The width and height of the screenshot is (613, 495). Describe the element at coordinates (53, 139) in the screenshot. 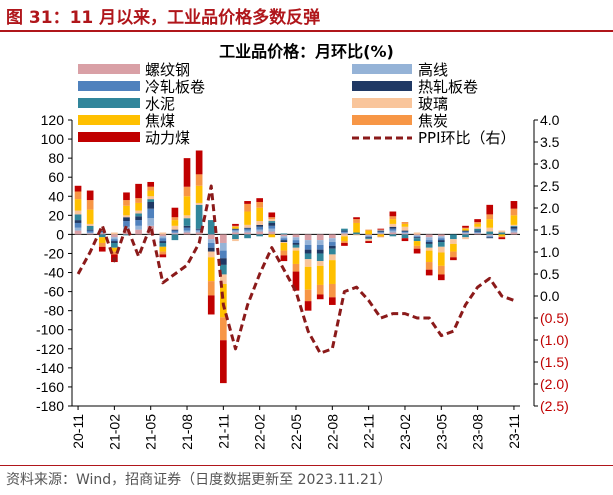

I see `left-axis-tick-label: 100` at that location.